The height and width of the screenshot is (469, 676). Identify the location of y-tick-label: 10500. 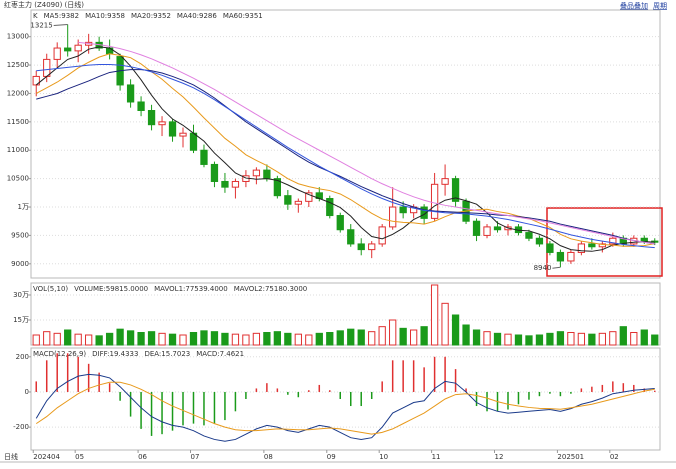
(18, 179).